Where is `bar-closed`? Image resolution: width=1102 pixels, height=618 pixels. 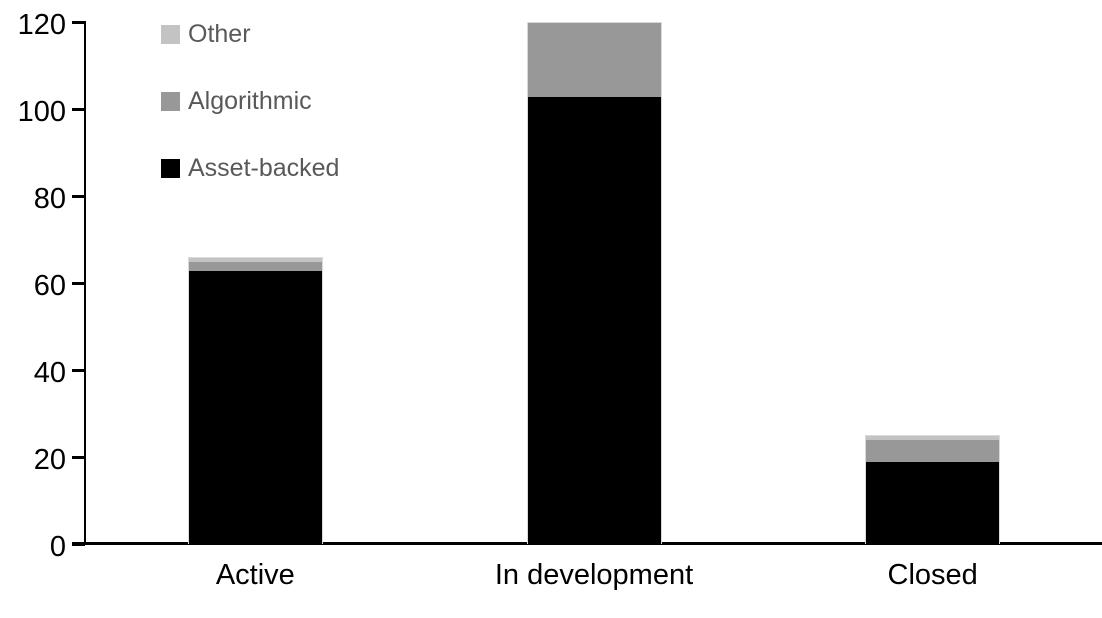 bar-closed is located at coordinates (933, 489).